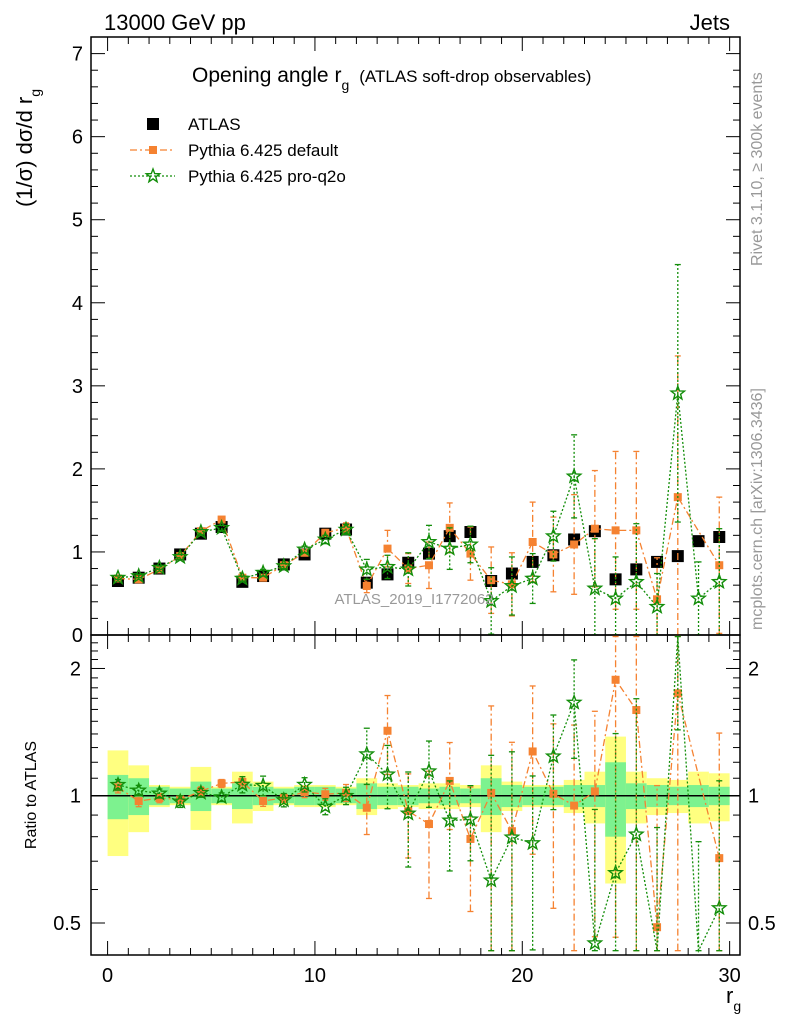 The image size is (786, 1024). Describe the element at coordinates (31, 795) in the screenshot. I see `ratio-y-label: Ratio to ATLAS` at that location.